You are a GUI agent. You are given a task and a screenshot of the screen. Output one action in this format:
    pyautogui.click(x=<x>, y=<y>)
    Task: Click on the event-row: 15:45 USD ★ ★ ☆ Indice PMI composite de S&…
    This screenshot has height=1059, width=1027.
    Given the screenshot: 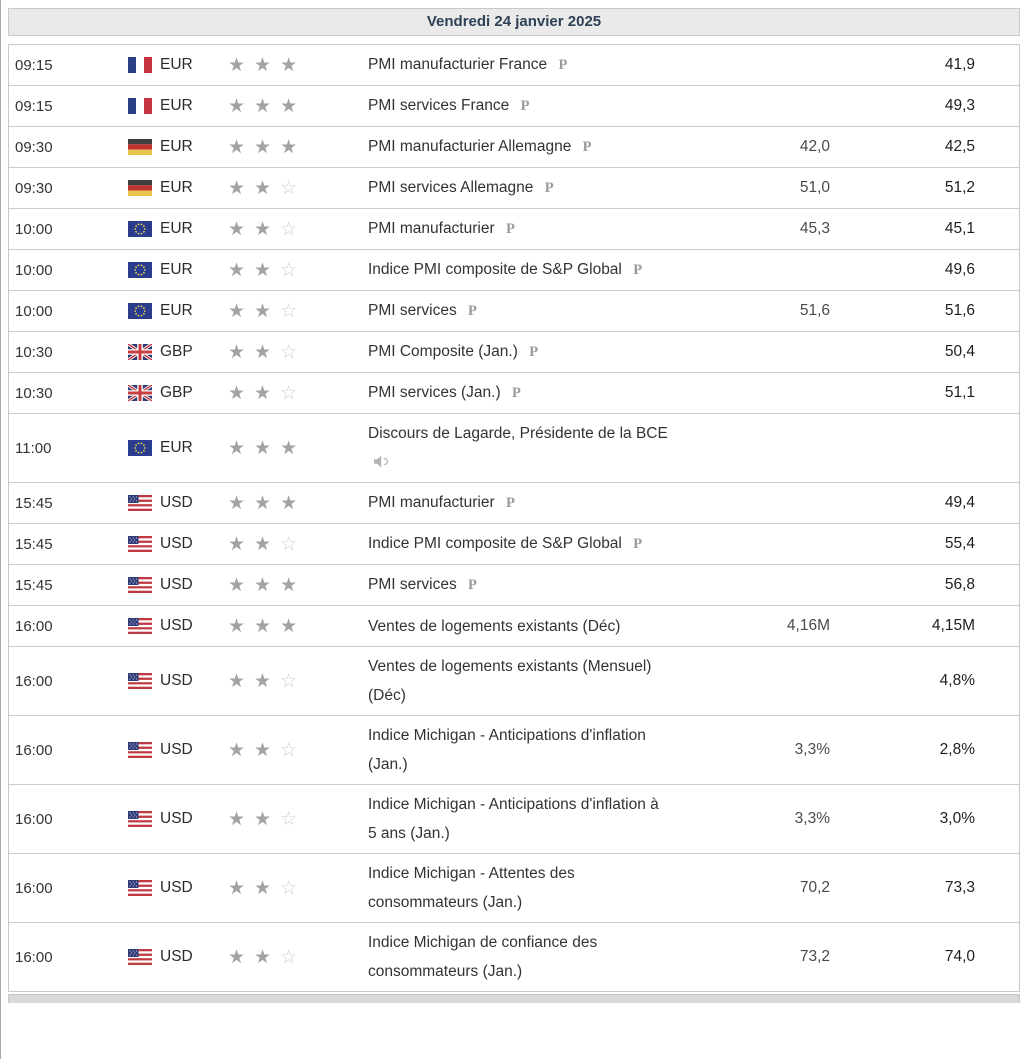 What is the action you would take?
    pyautogui.click(x=514, y=543)
    